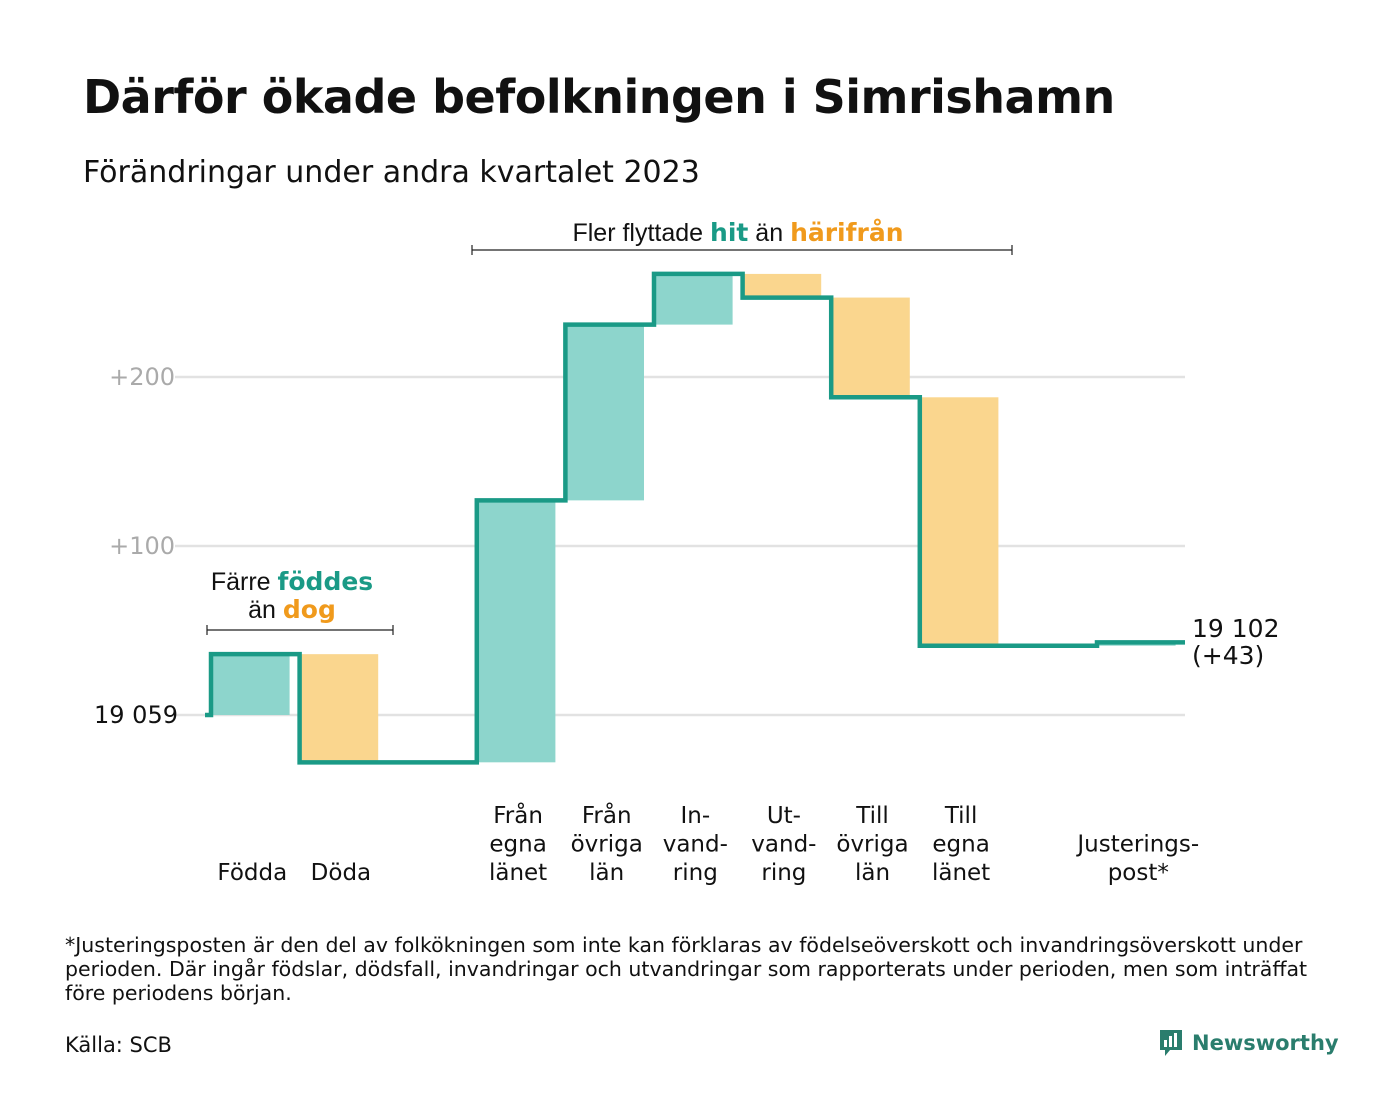  What do you see at coordinates (1235, 628) in the screenshot?
I see `end-value-label: 19 102` at bounding box center [1235, 628].